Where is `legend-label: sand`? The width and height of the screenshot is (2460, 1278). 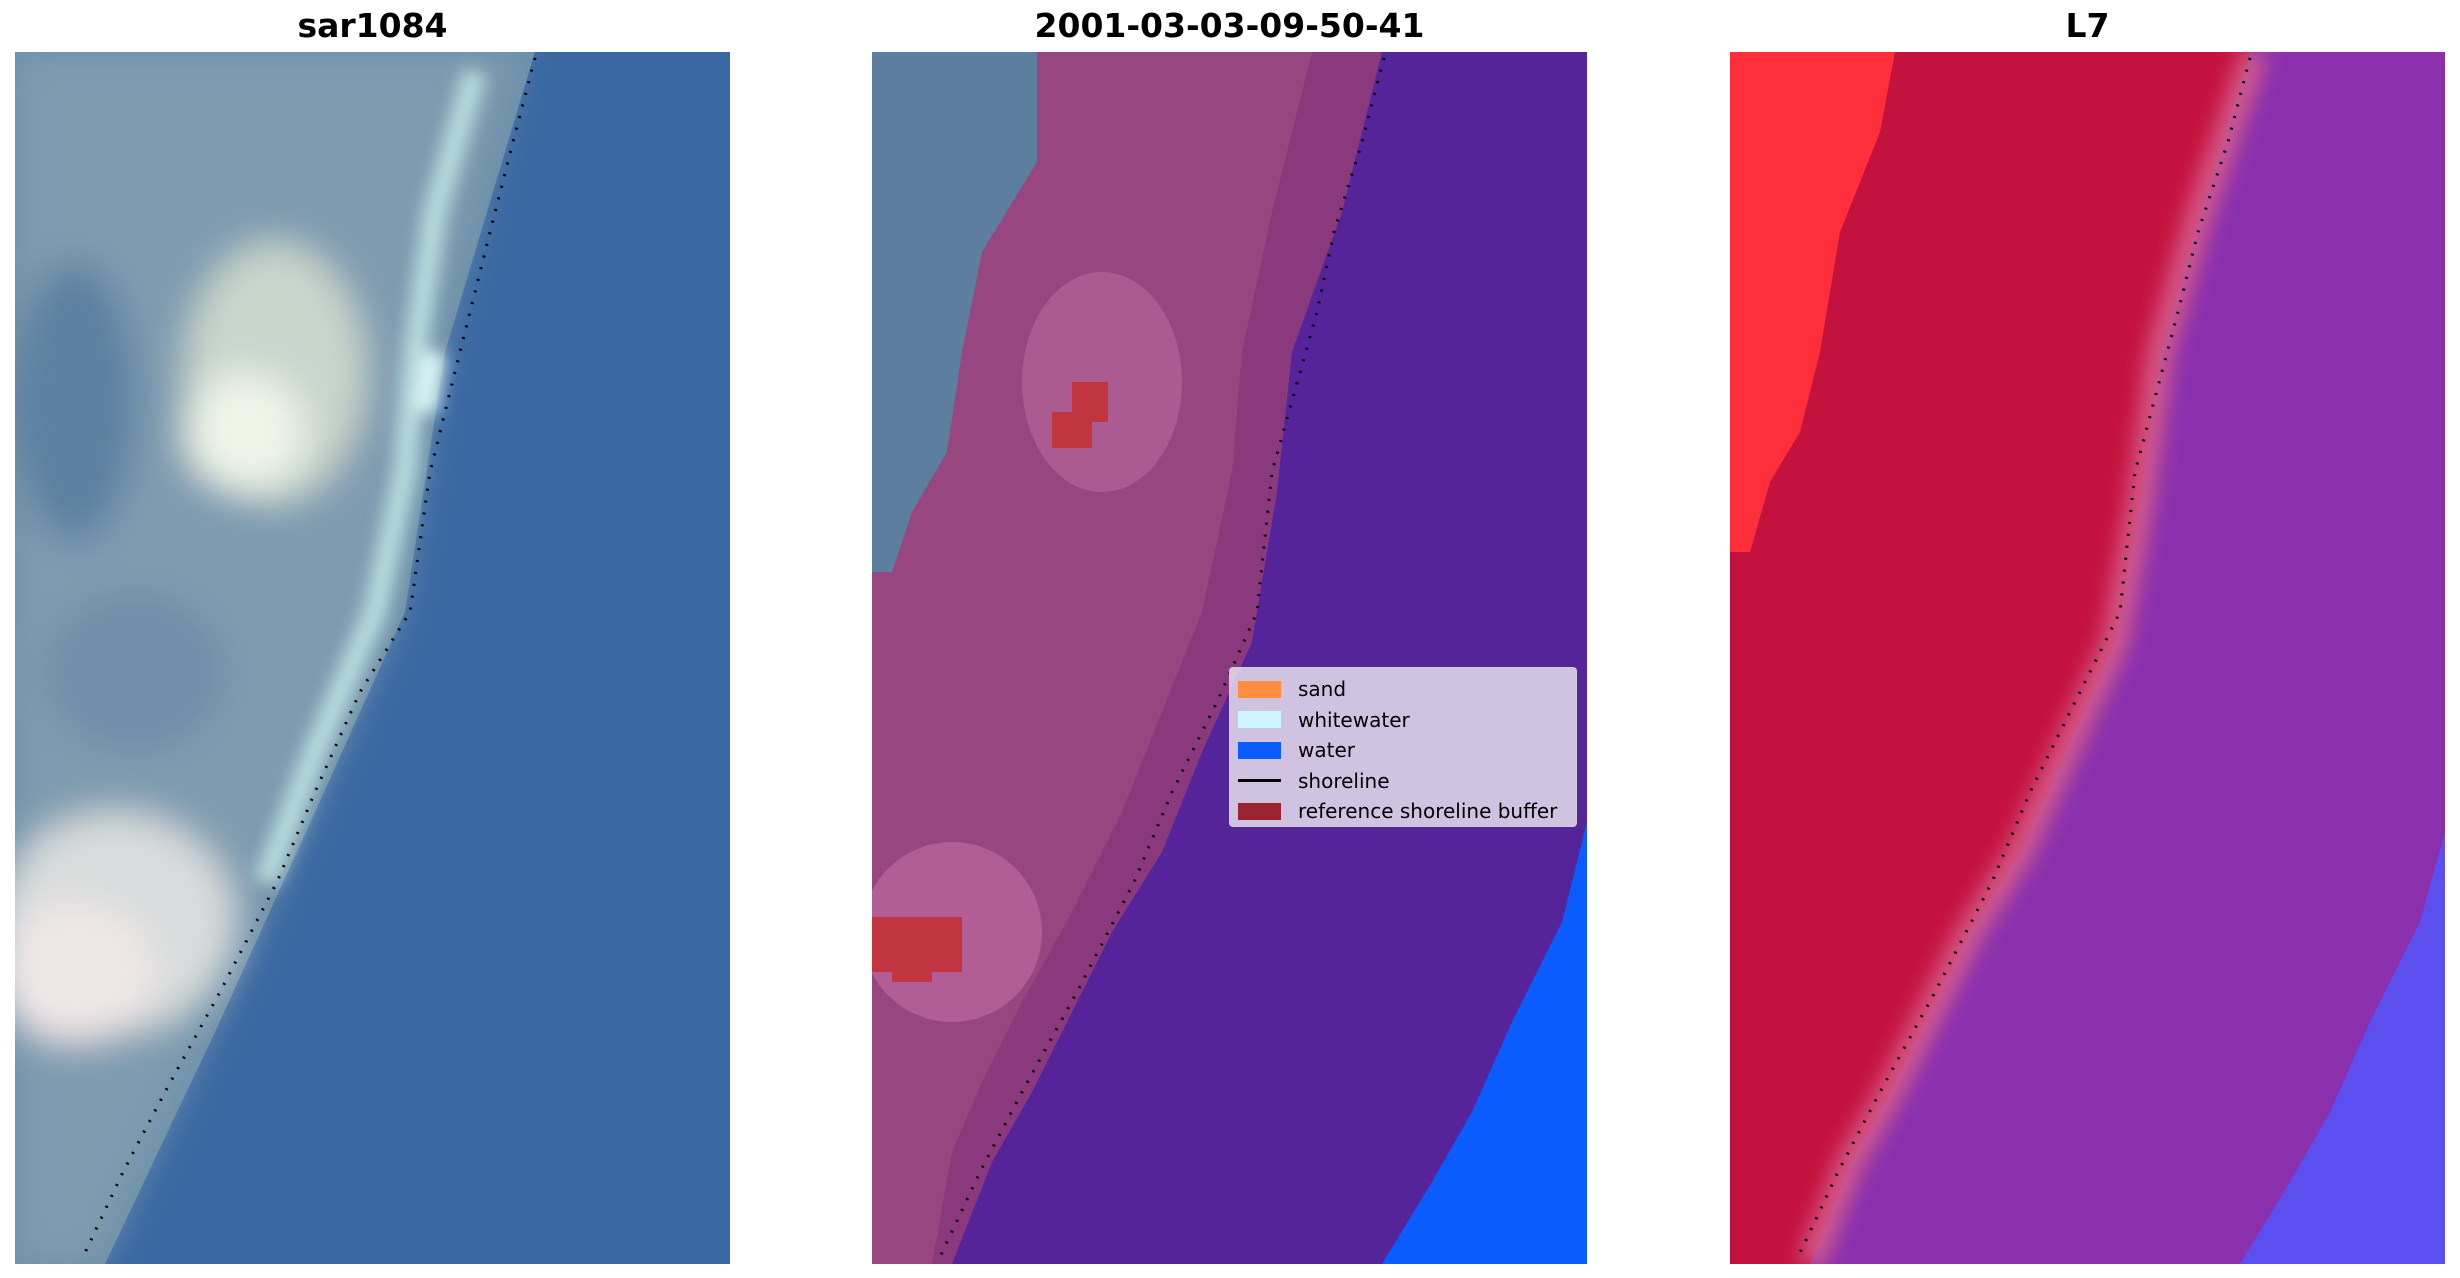
legend-label: sand is located at coordinates (1322, 689).